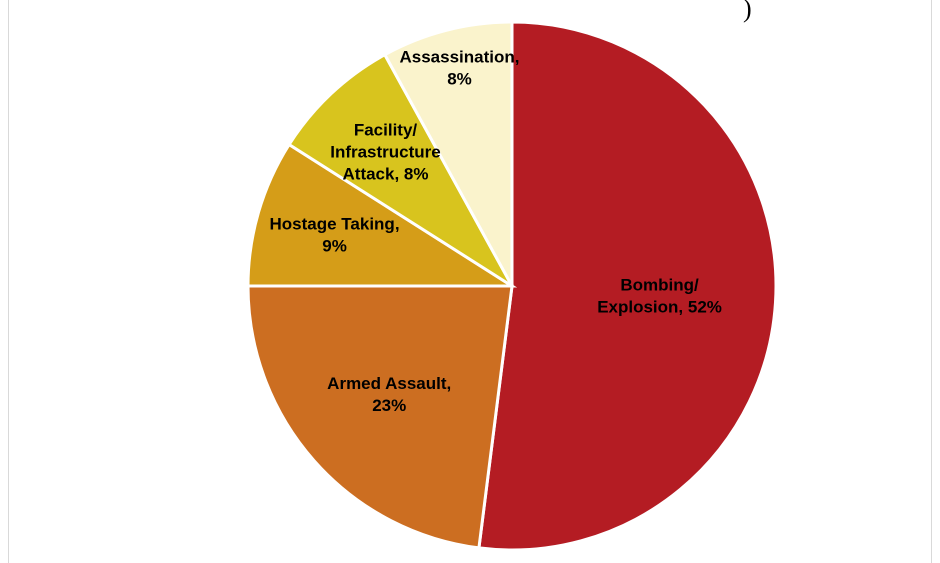  I want to click on pie-slice-label-4: Facility/Infrastructure Attack, 8%, so click(385, 151).